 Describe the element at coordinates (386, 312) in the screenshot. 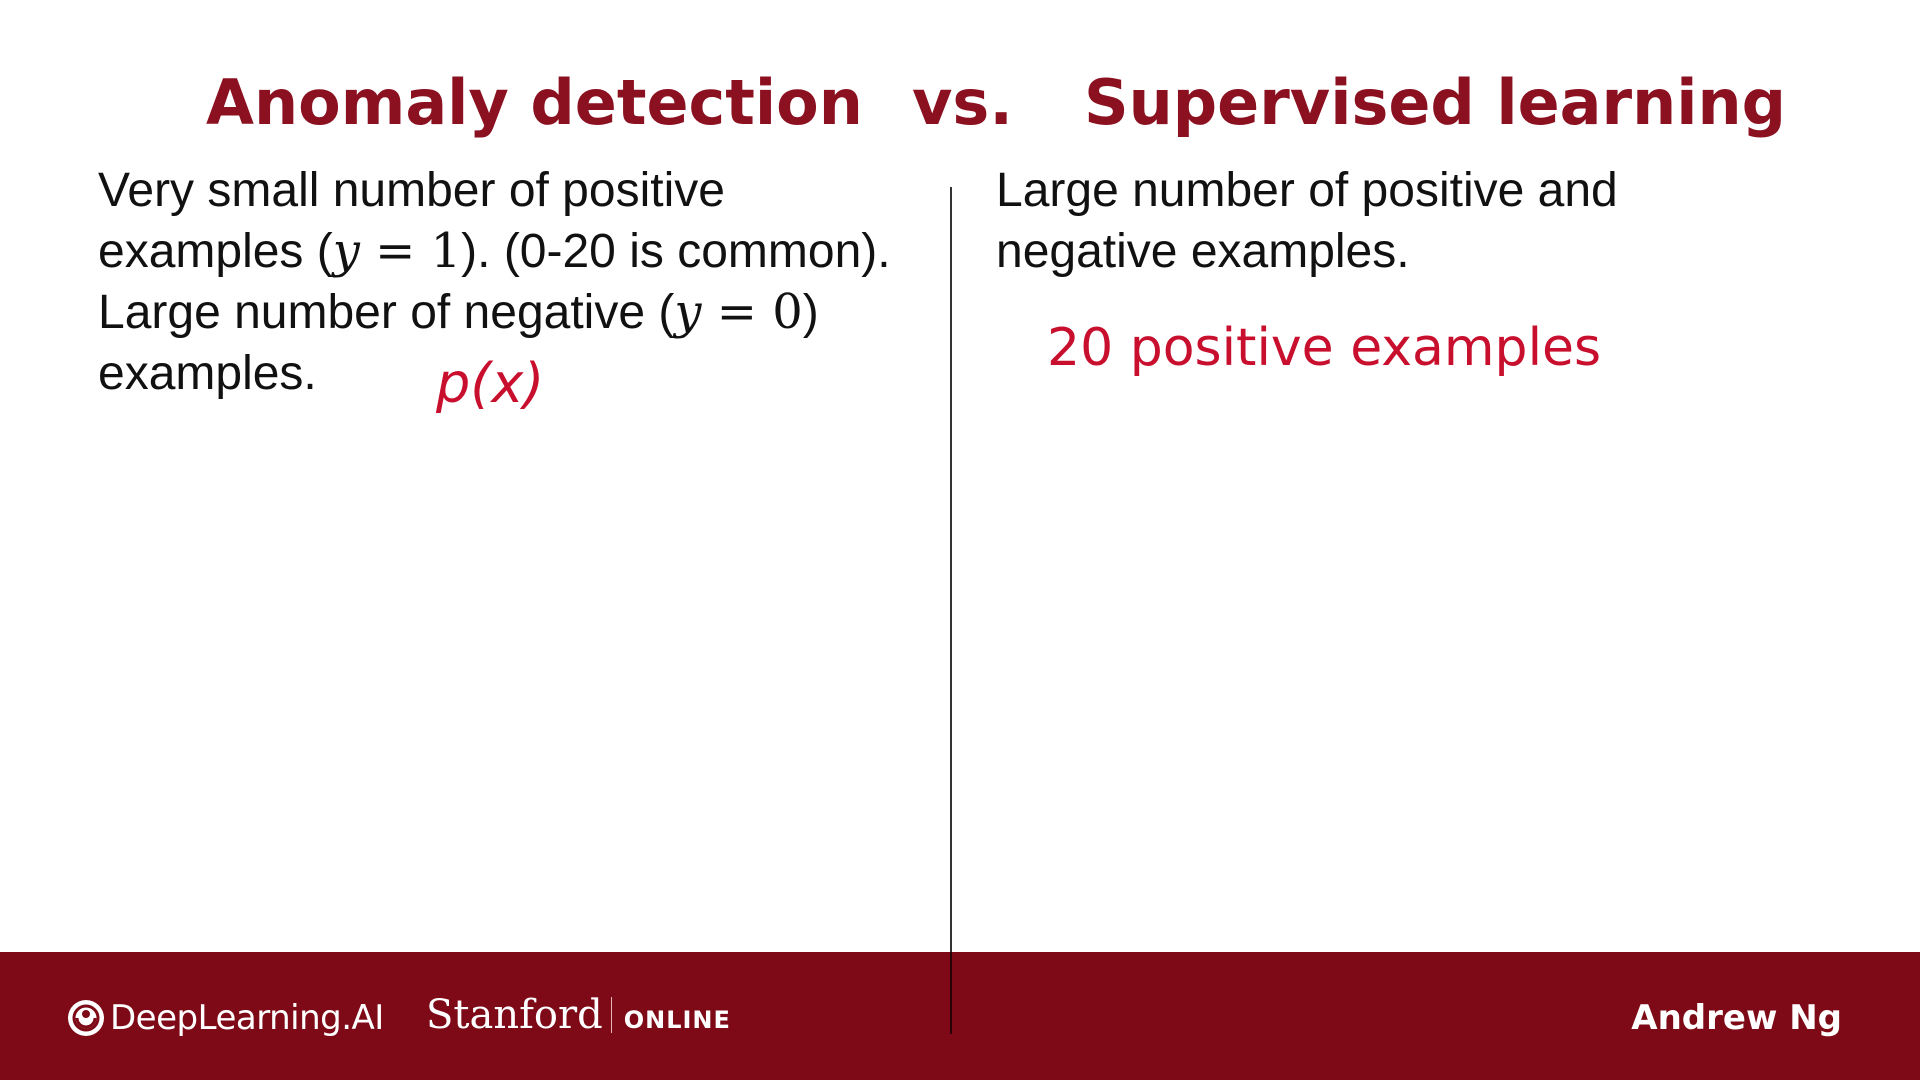

I see `left-line-3-text-a: Large number of negative (` at that location.